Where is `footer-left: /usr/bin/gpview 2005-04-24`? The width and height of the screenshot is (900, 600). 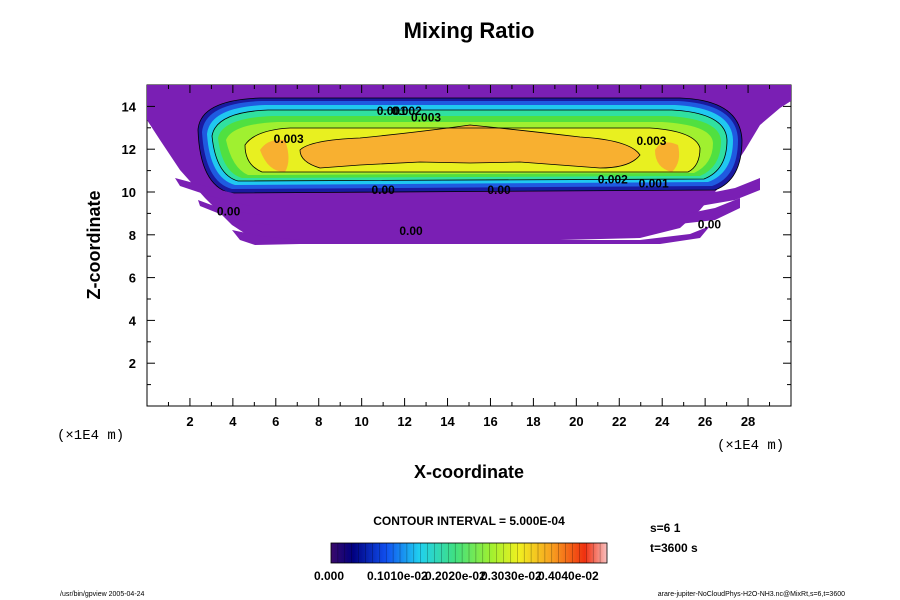 footer-left: /usr/bin/gpview 2005-04-24 is located at coordinates (102, 594).